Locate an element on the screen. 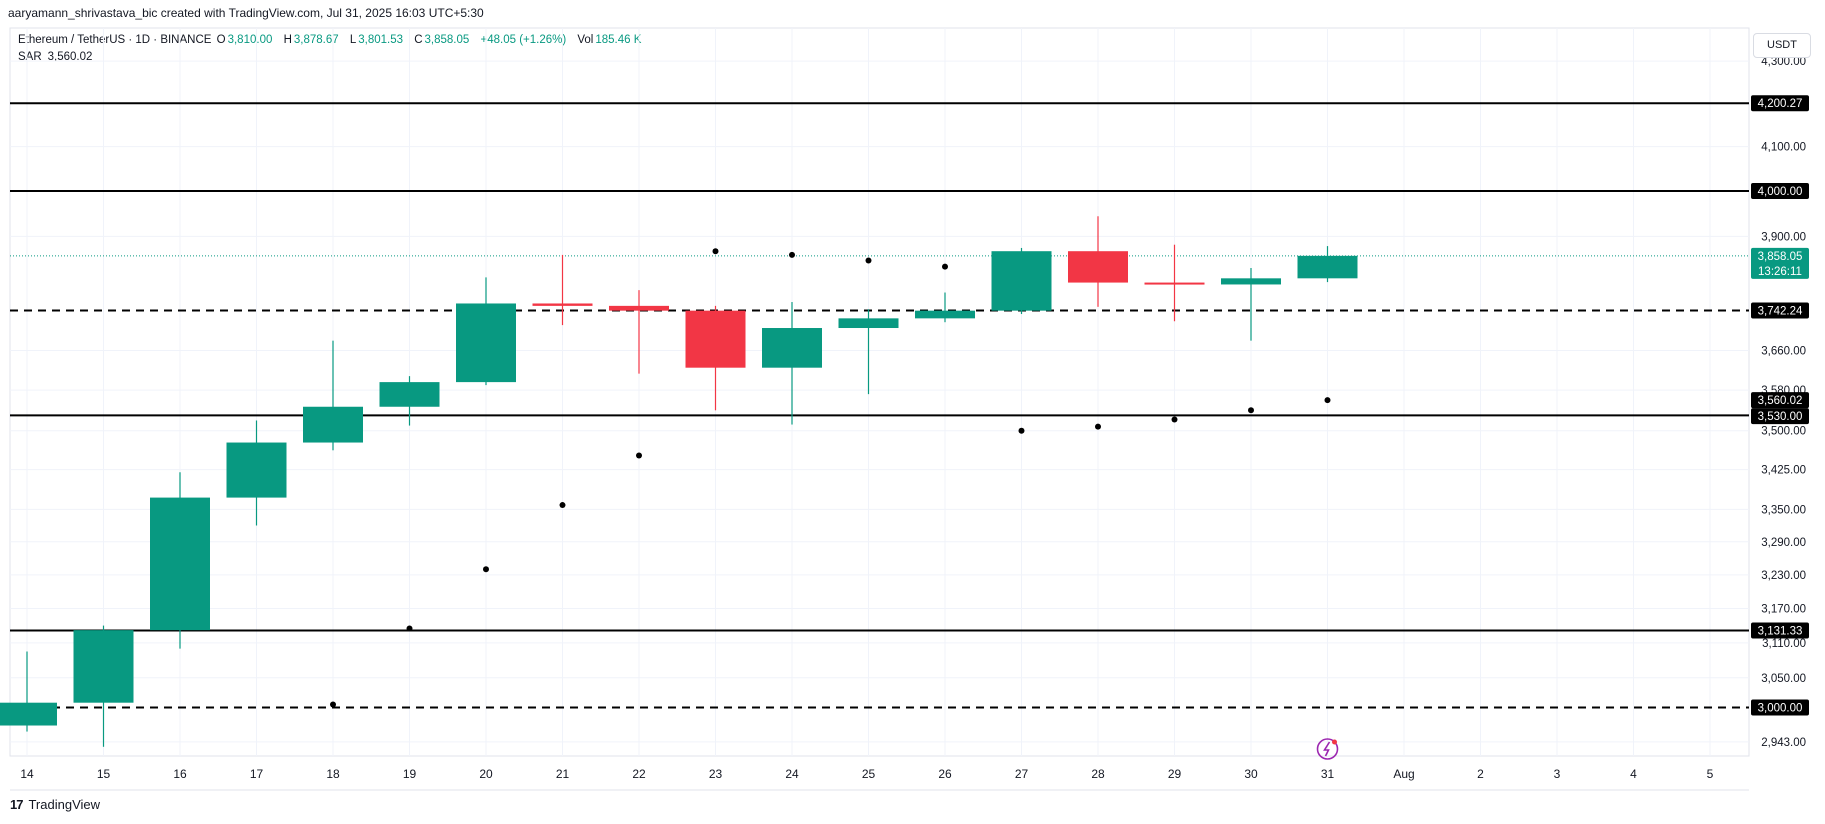  x-tick-label: 27 is located at coordinates (1022, 774).